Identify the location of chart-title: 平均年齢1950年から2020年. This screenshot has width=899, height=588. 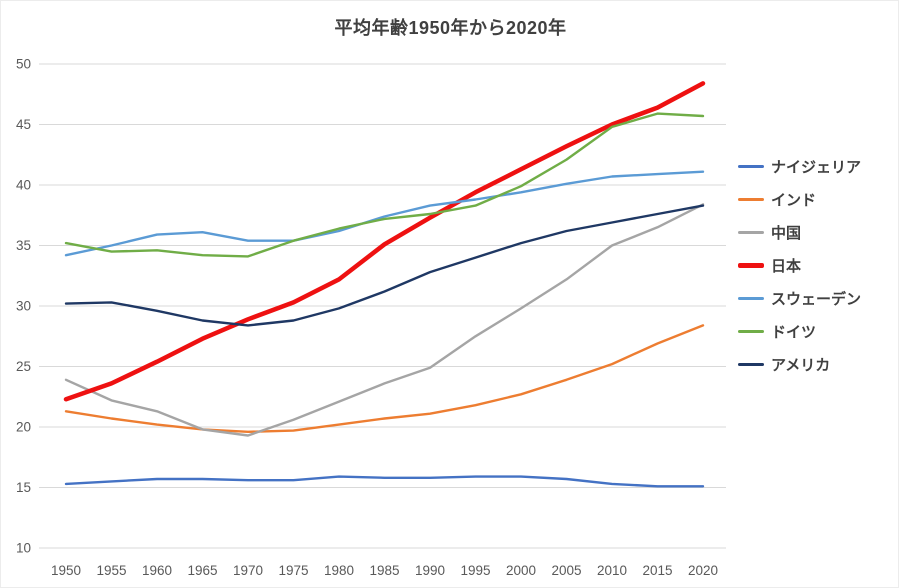
(450, 28).